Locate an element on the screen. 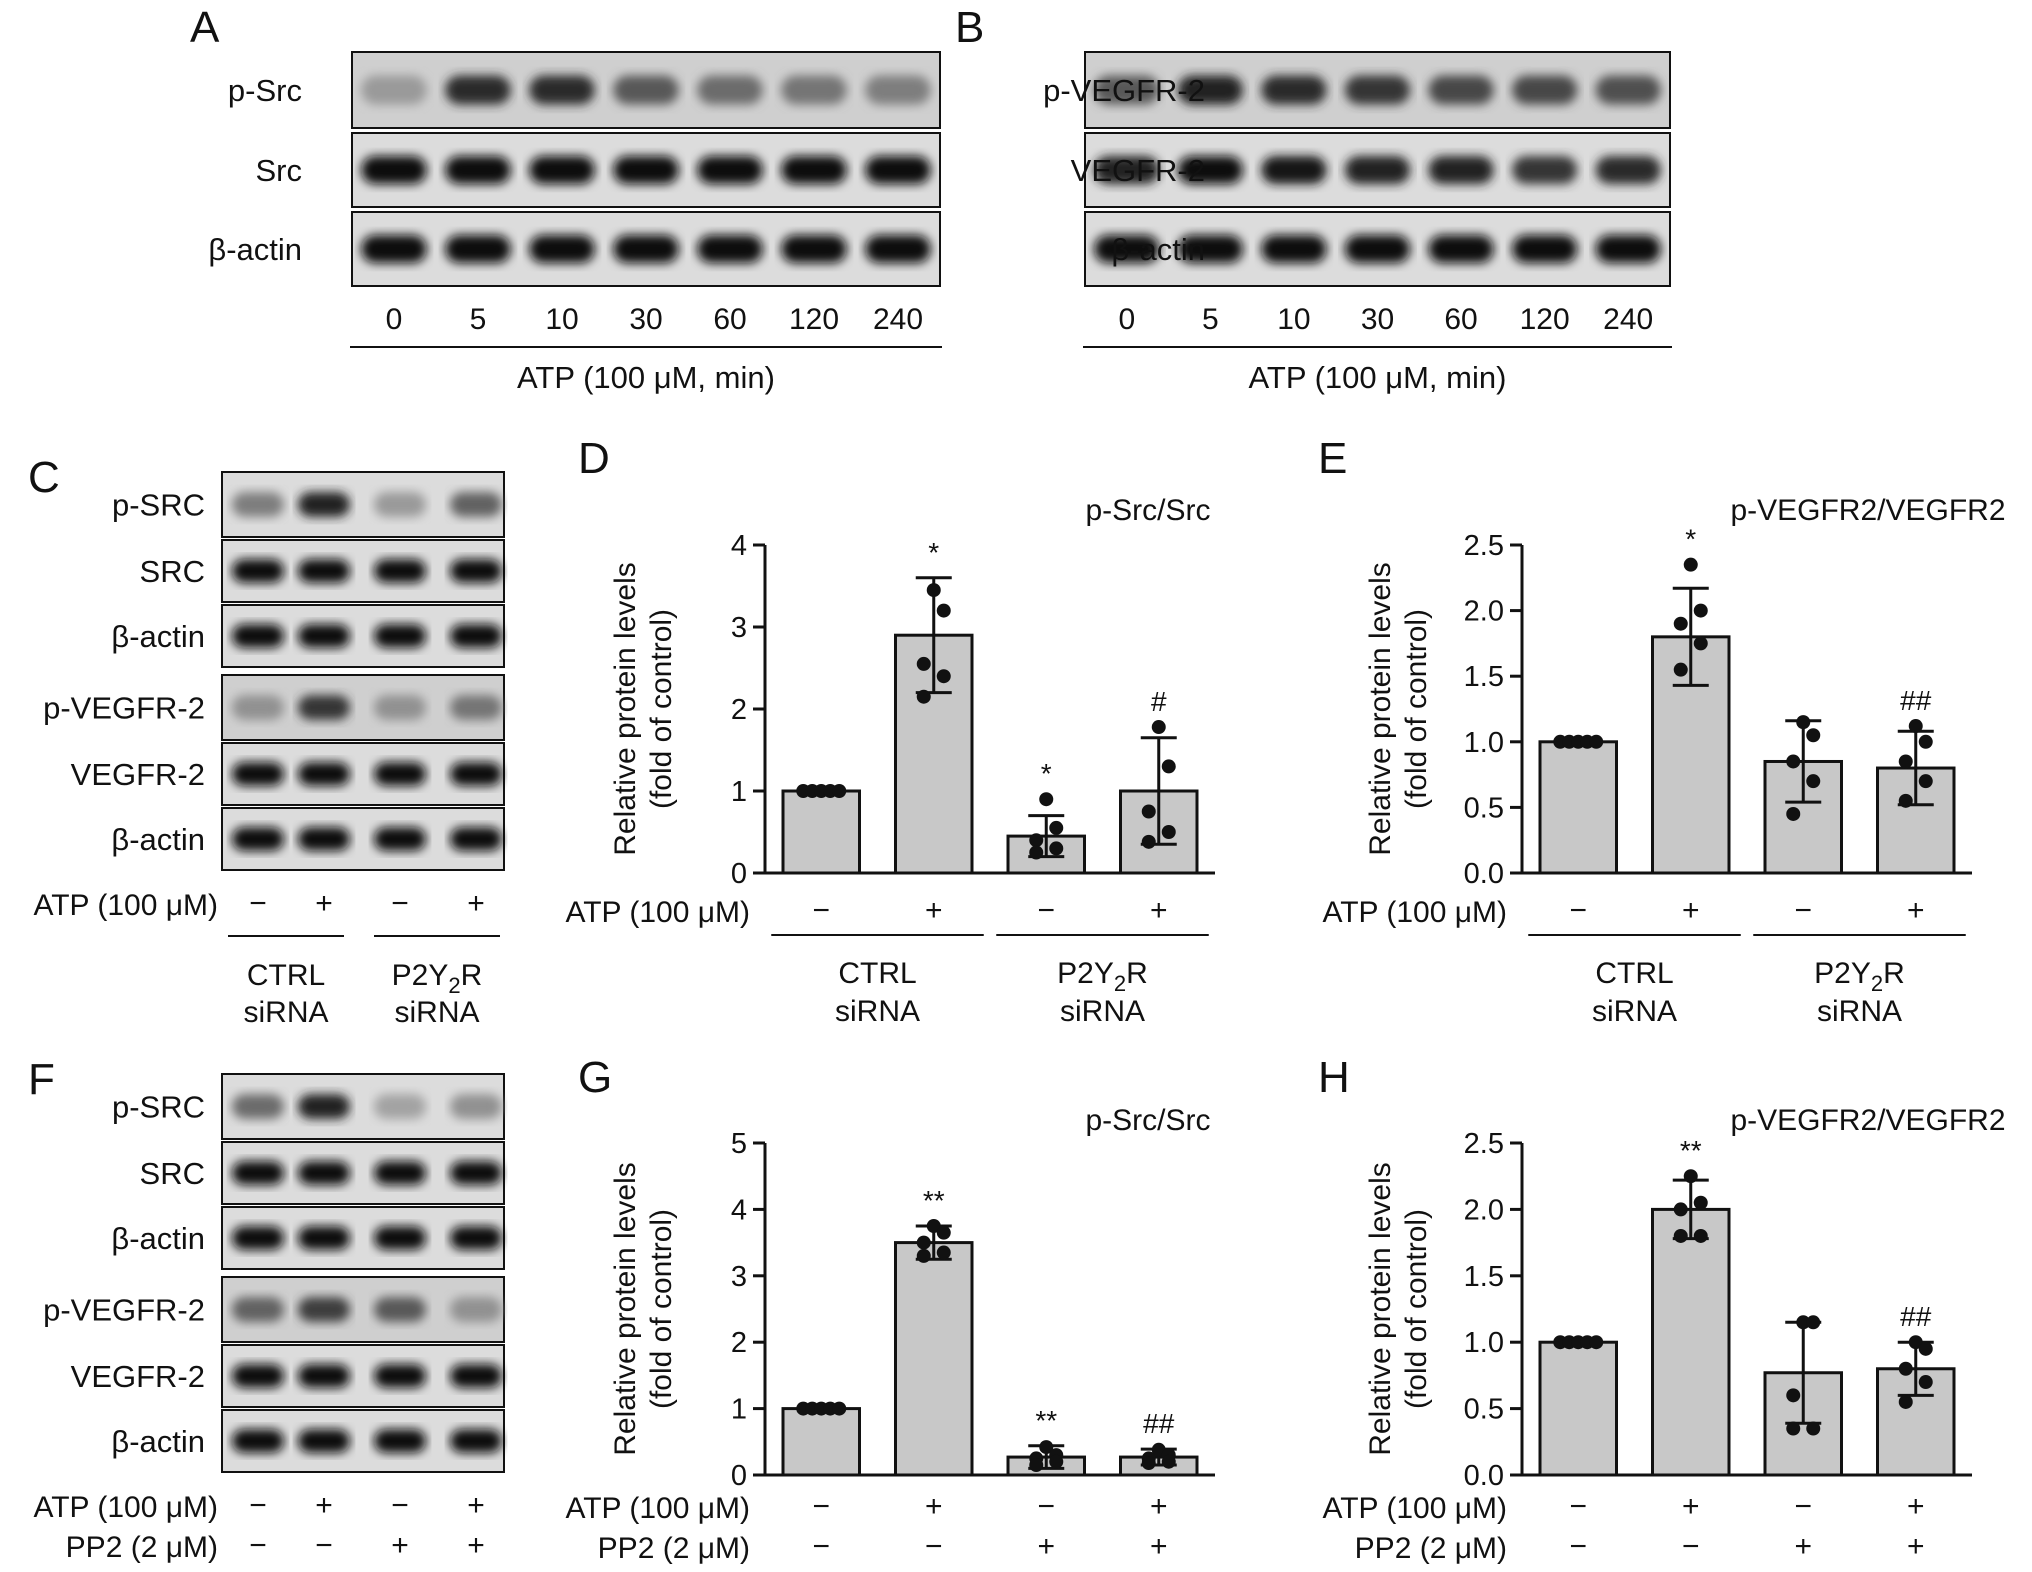  blot-label: VEGFR-2 is located at coordinates (1138, 170).